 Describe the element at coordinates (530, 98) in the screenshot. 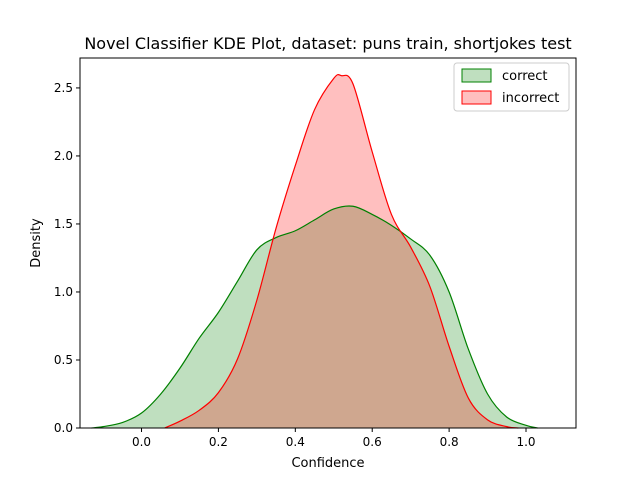

I see `legend-label-incorrect: incorrect` at that location.